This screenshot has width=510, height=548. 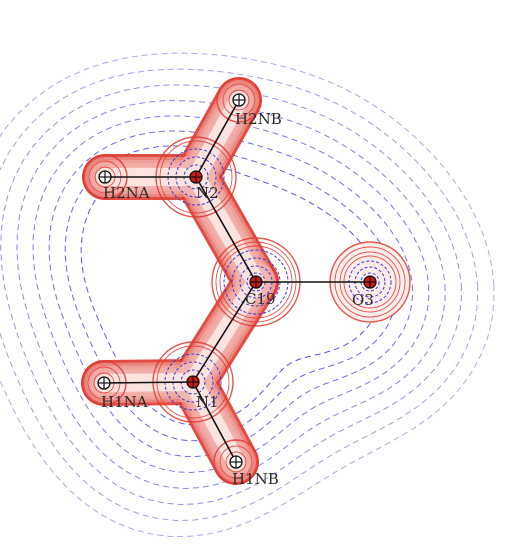 I want to click on atom-label-C19: C19, so click(x=260, y=299).